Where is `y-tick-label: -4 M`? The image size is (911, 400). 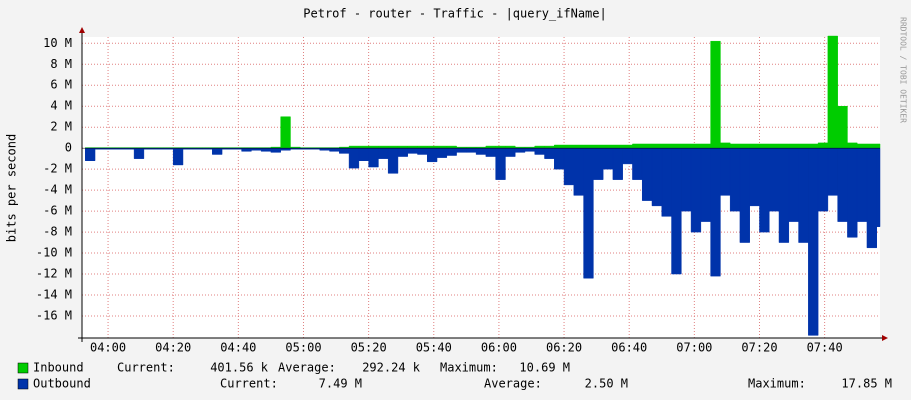 y-tick-label: -4 M is located at coordinates (57, 190).